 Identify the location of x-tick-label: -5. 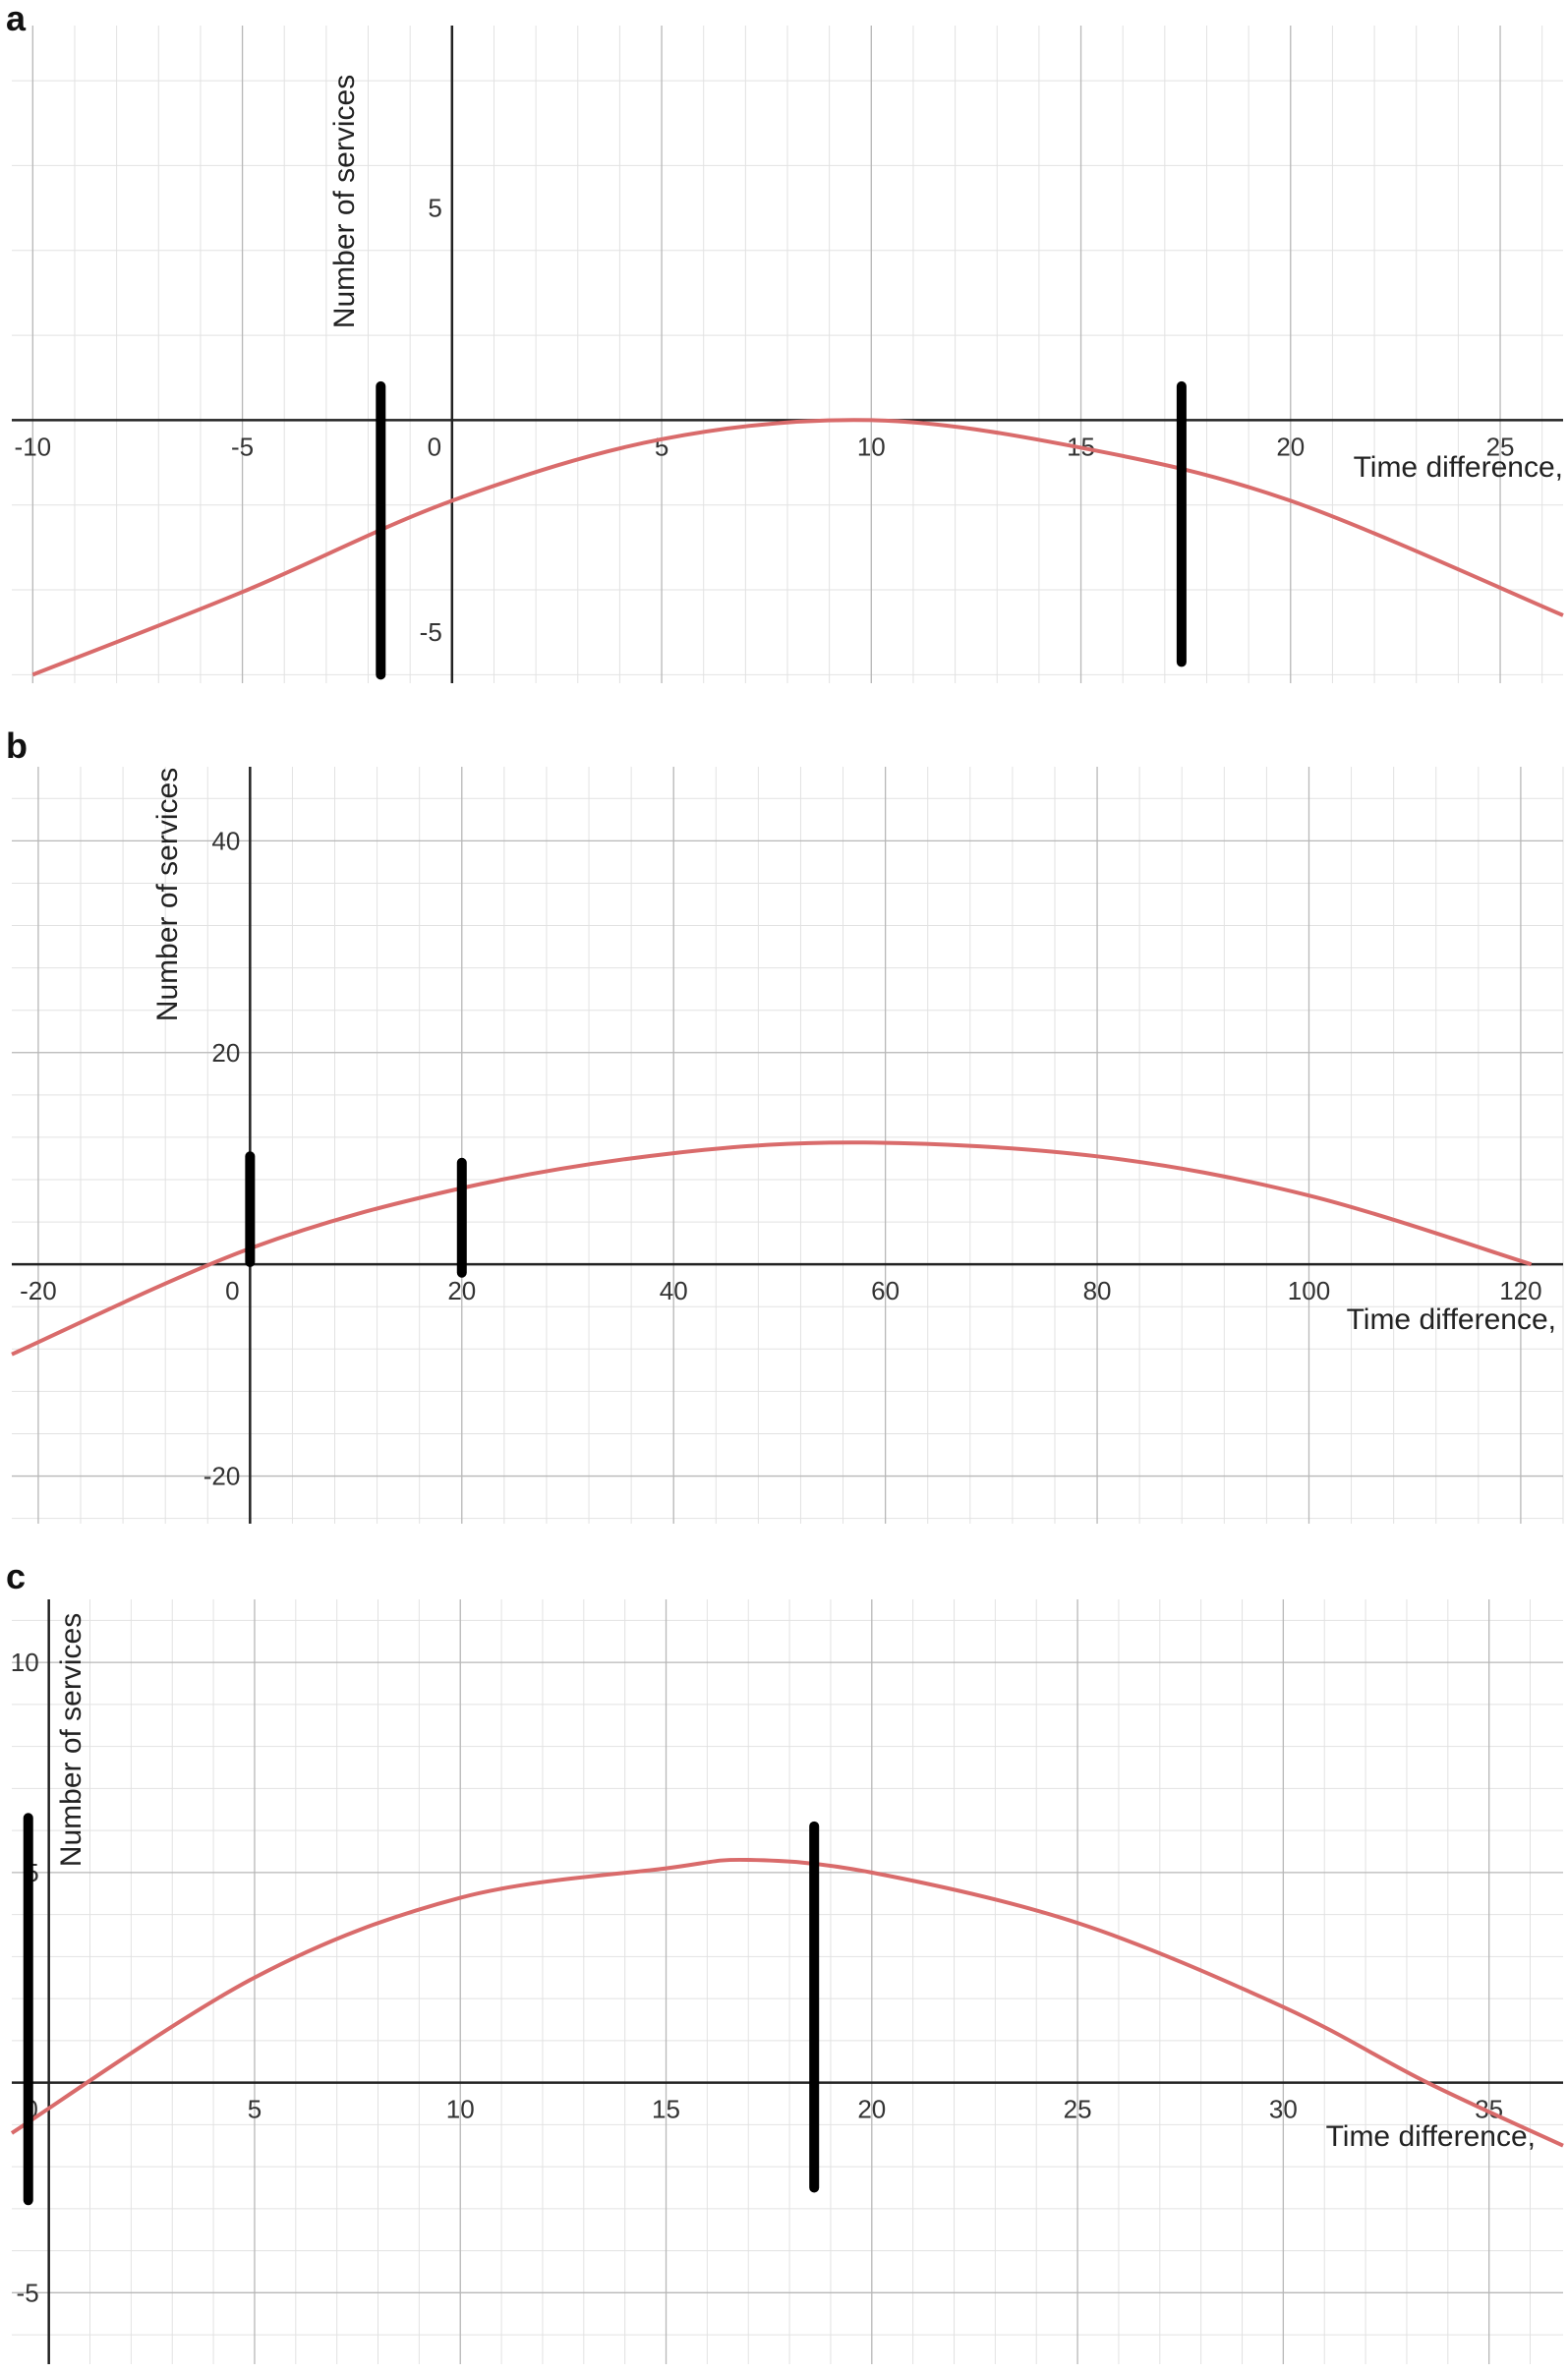
(242, 446).